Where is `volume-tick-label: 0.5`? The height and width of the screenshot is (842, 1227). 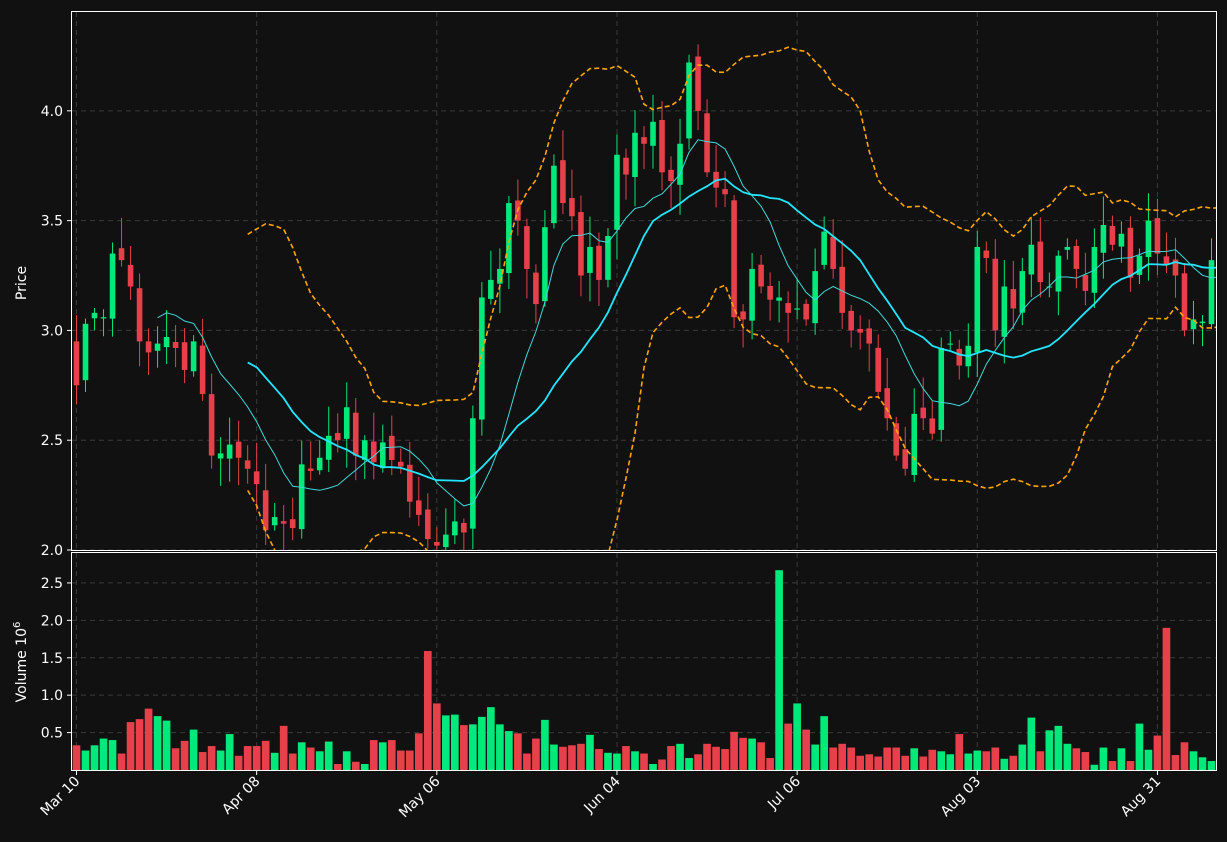 volume-tick-label: 0.5 is located at coordinates (52, 734).